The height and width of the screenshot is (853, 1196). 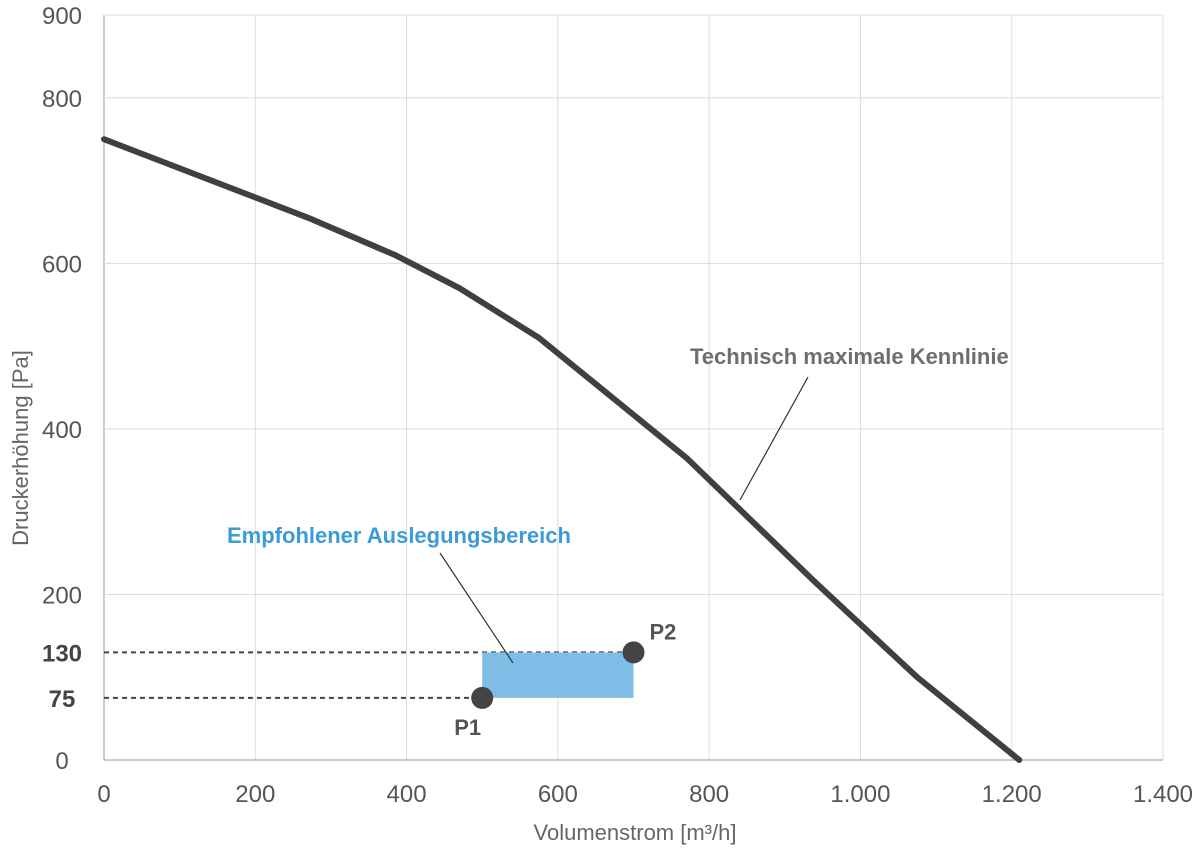 What do you see at coordinates (399, 535) in the screenshot?
I see `region-annotation: Empfohlener Auslegungsbereich` at bounding box center [399, 535].